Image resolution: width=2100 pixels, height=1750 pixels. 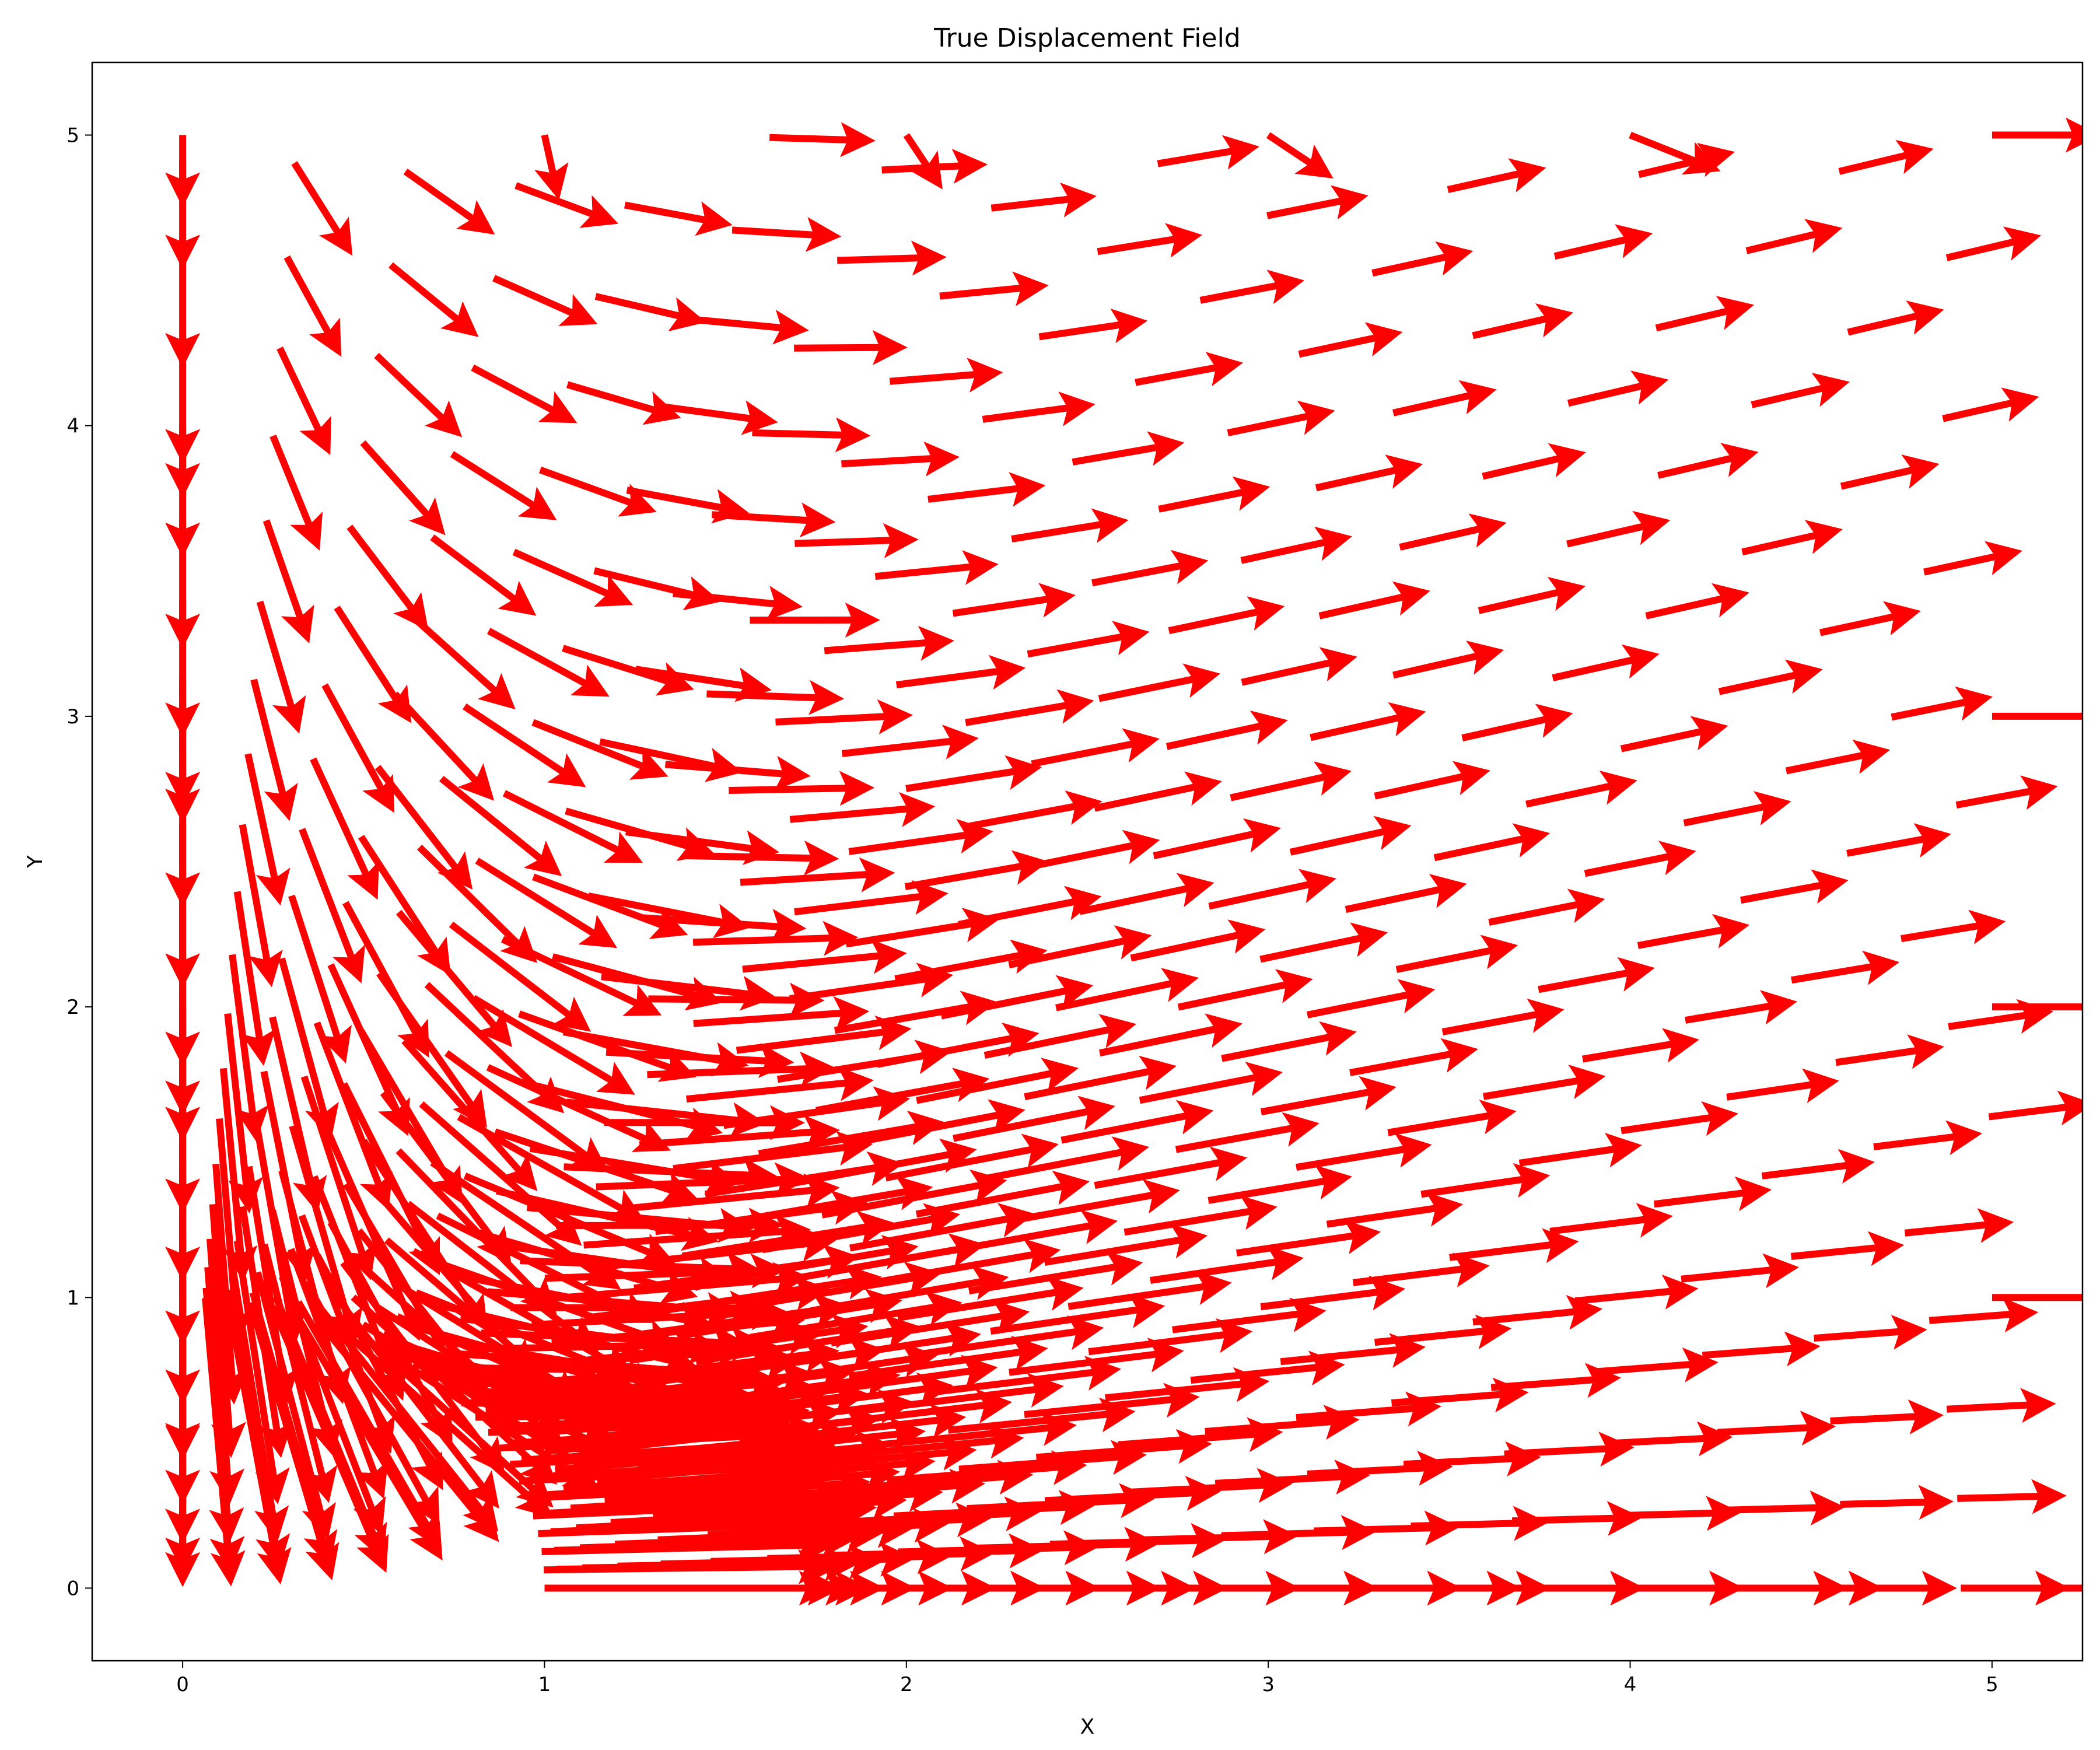 I want to click on x-axis: 0 1 2 3 4 5, so click(x=1087, y=1678).